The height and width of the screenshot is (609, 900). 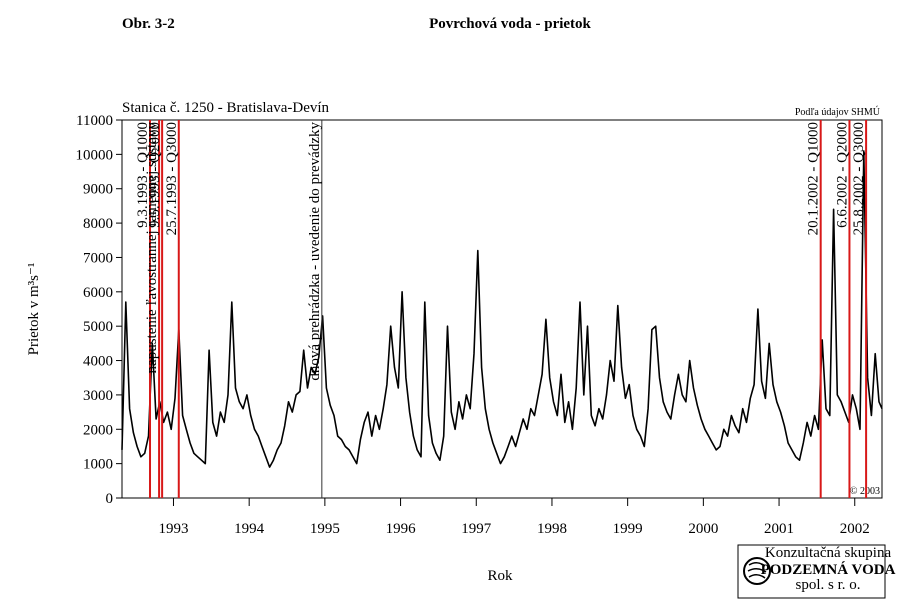 I want to click on x-tick-label: 1998, so click(x=552, y=529).